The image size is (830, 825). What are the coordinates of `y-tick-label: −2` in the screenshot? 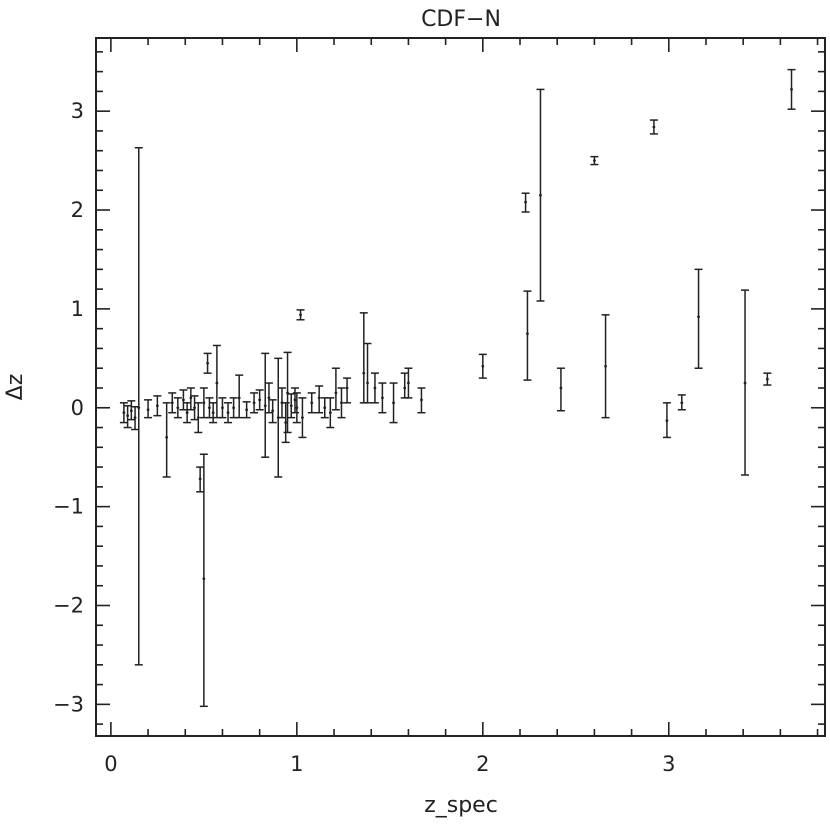 It's located at (68, 605).